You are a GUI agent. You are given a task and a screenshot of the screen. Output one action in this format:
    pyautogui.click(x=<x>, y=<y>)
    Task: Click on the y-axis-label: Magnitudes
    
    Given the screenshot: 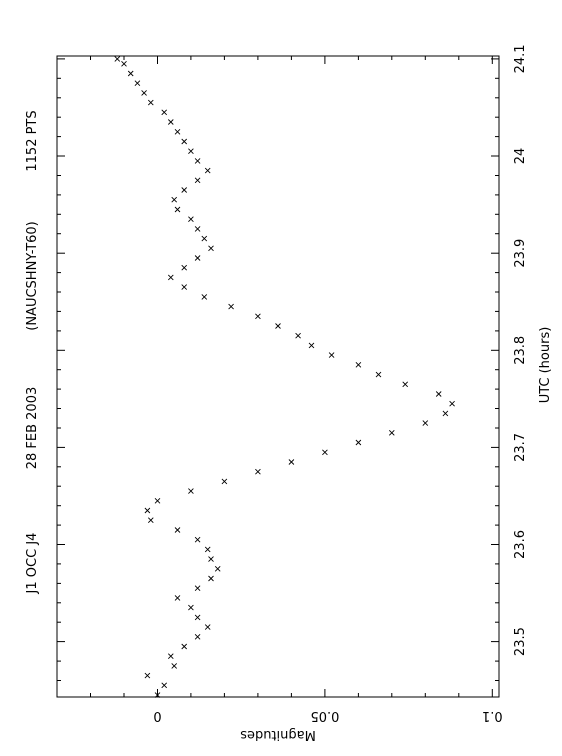 What is the action you would take?
    pyautogui.click(x=278, y=734)
    